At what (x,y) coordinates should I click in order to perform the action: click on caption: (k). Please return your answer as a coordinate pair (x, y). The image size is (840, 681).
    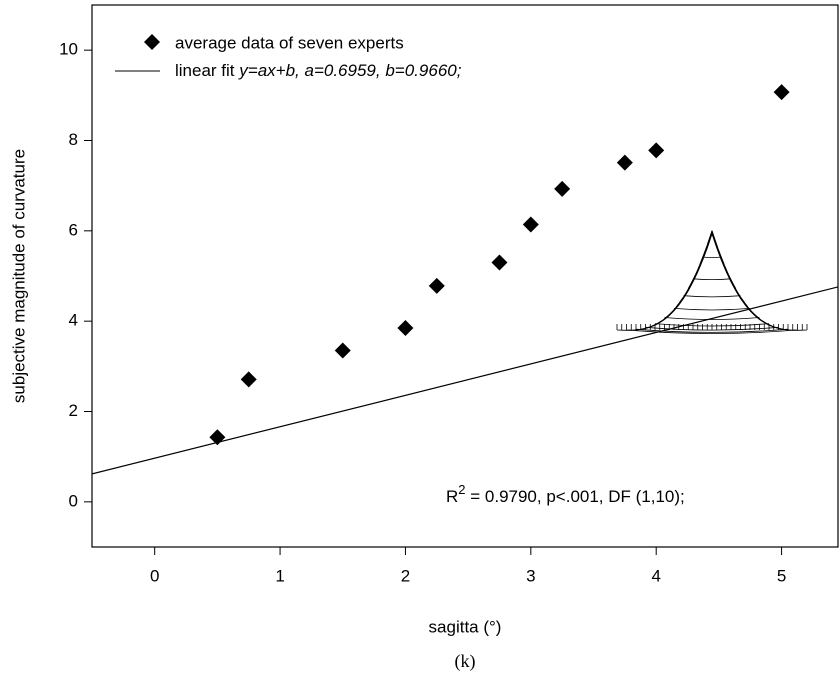
    Looking at the image, I should click on (465, 661).